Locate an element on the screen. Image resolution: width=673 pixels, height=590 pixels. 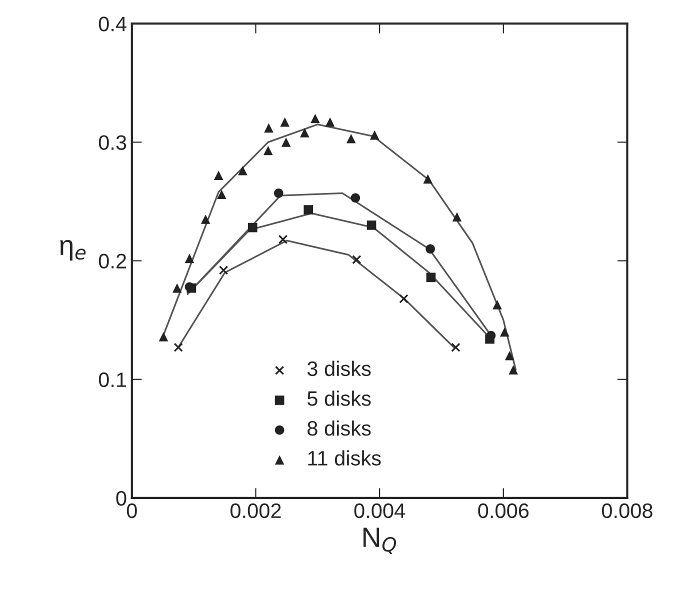
y-tick-label: 0.3 is located at coordinates (112, 142).